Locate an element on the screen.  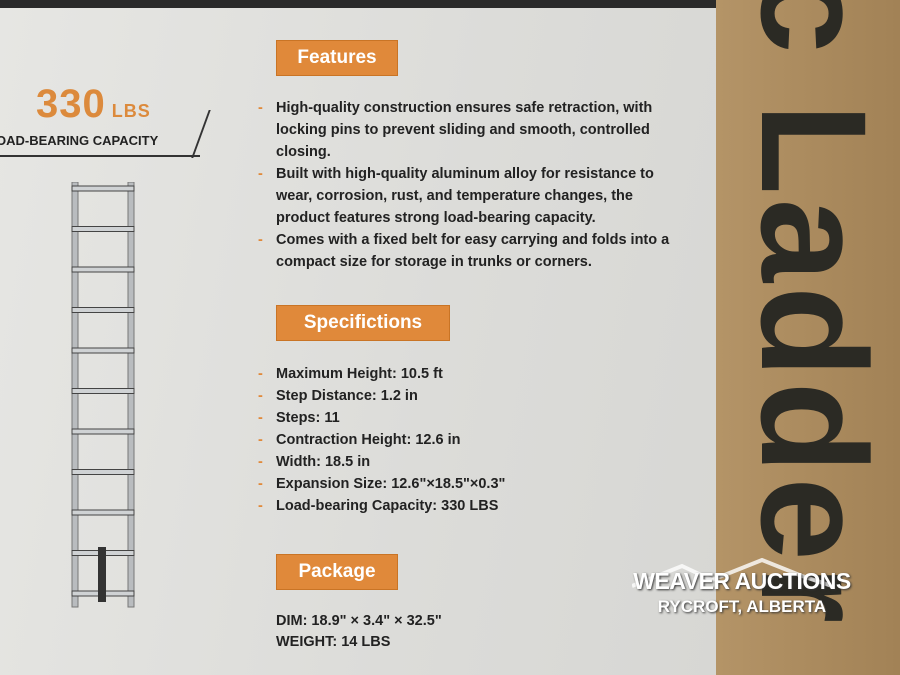
ladder-image is located at coordinates (103, 395).